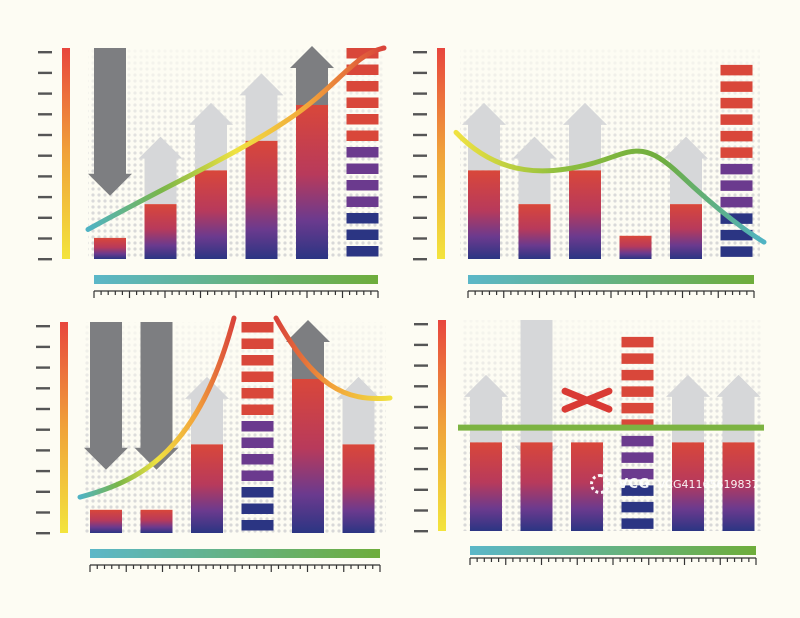 This screenshot has height=618, width=800. Describe the element at coordinates (611, 427) in the screenshot. I see `baseline-line` at that location.